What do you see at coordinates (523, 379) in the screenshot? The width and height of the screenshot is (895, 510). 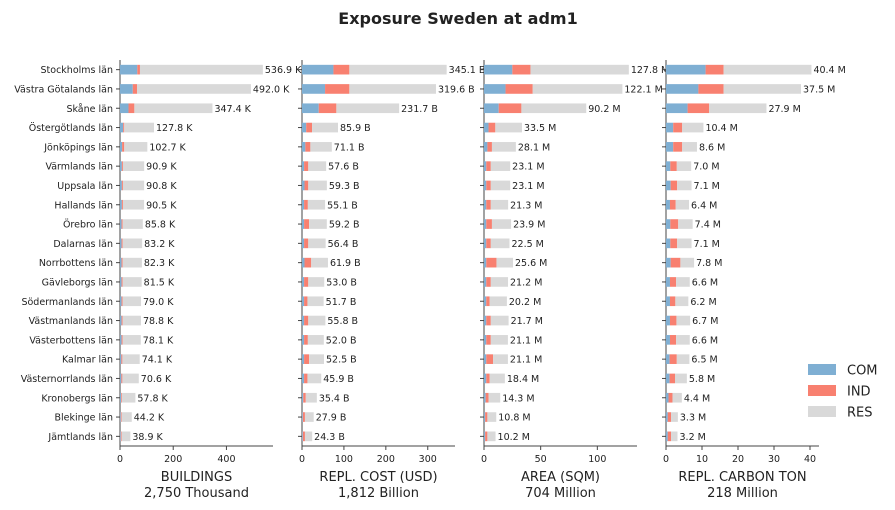 I see `data-label: 18.4 M` at bounding box center [523, 379].